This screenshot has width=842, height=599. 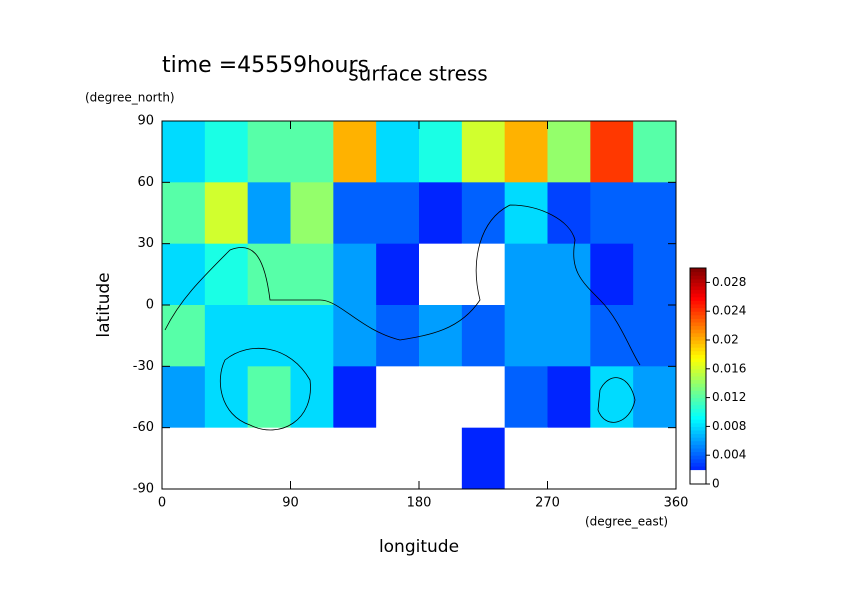 What do you see at coordinates (729, 426) in the screenshot?
I see `colorbar-tick-label: 0.008` at bounding box center [729, 426].